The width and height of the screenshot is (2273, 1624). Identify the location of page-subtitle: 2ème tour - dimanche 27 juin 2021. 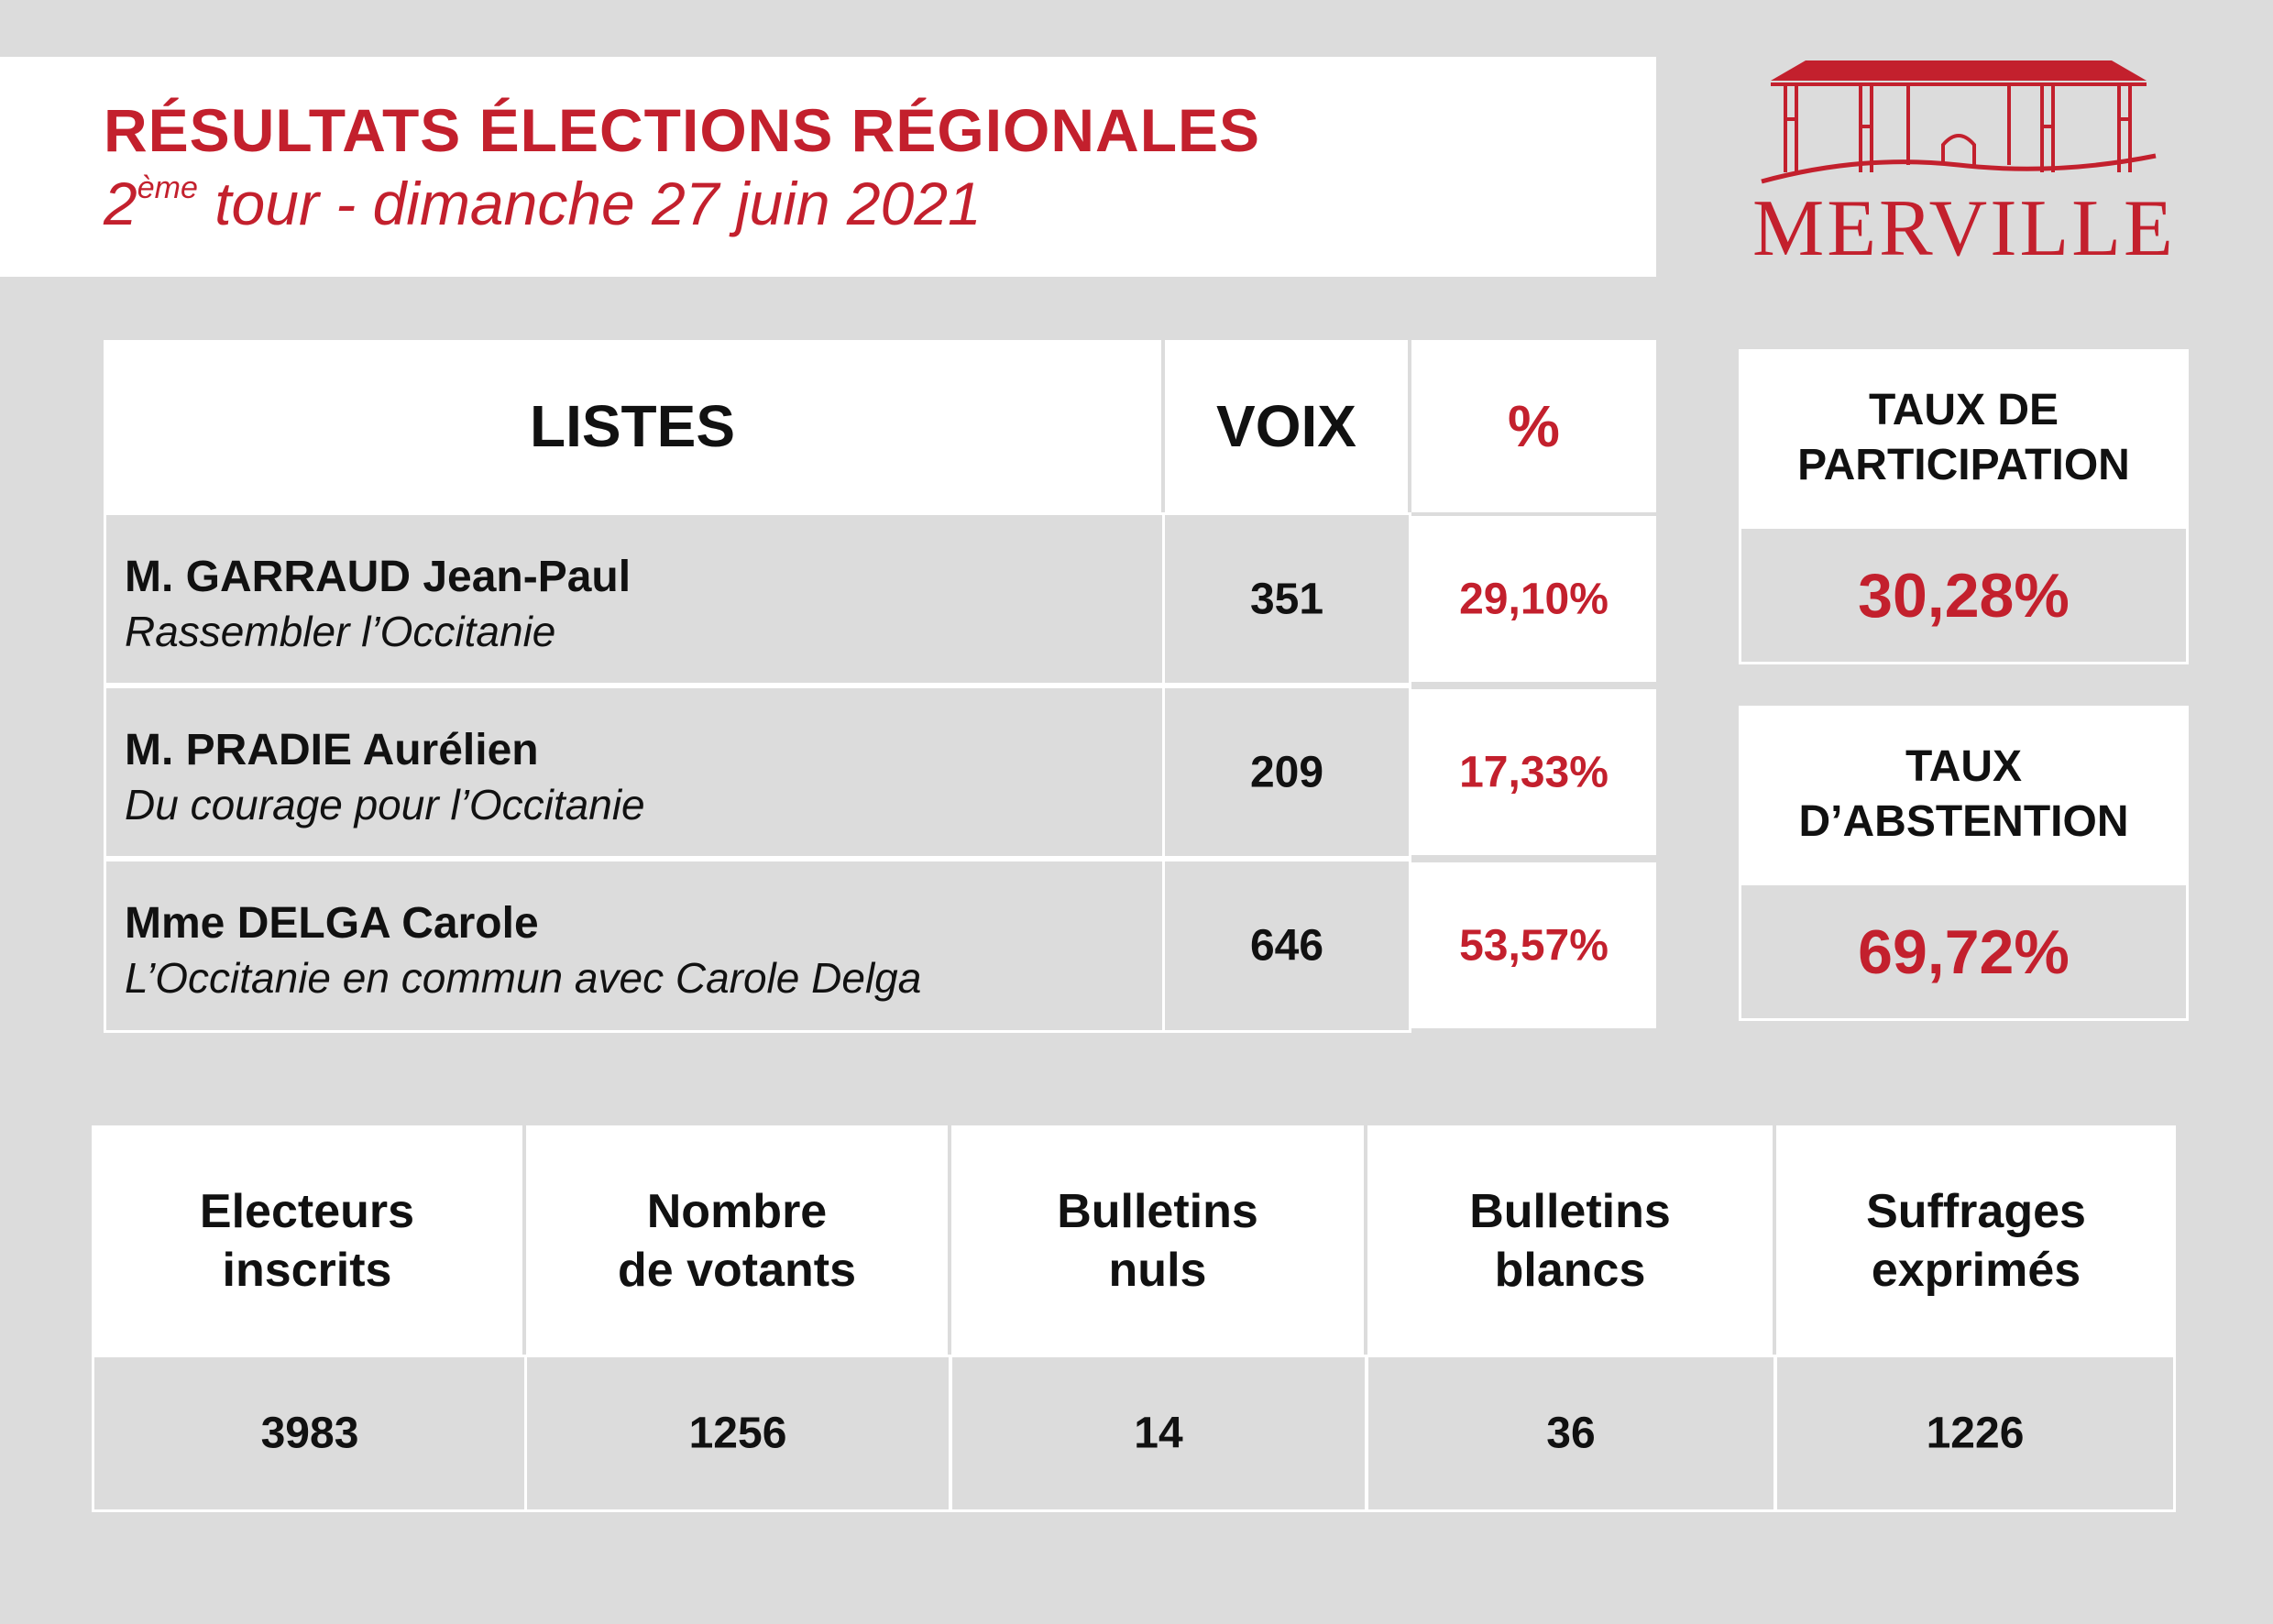
(543, 203).